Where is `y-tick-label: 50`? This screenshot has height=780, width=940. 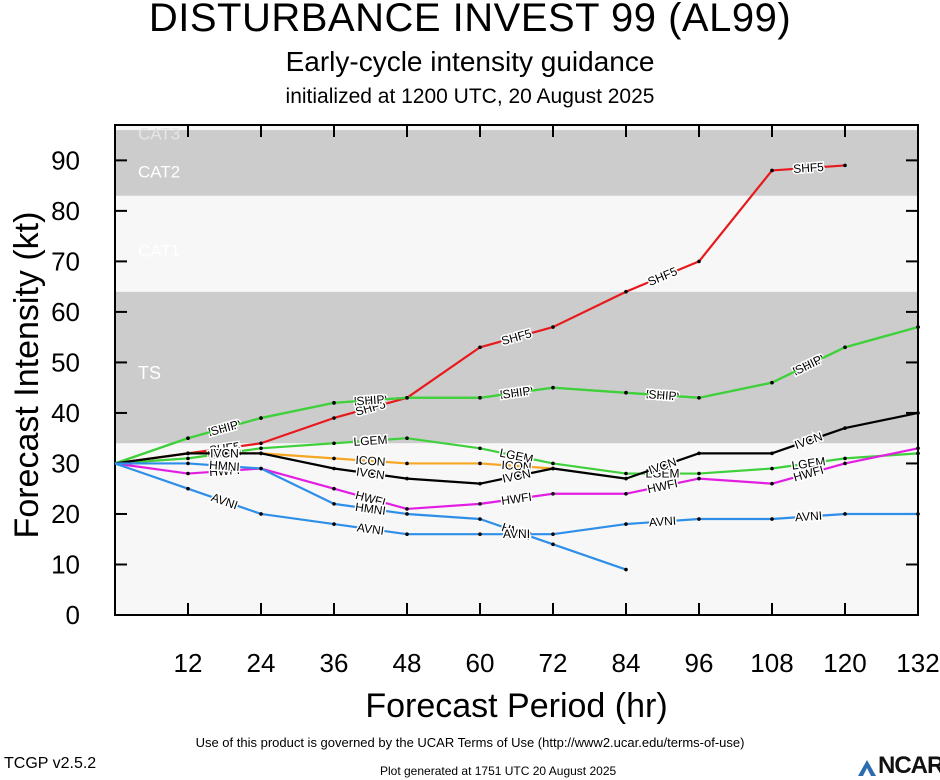
y-tick-label: 50 is located at coordinates (65, 362).